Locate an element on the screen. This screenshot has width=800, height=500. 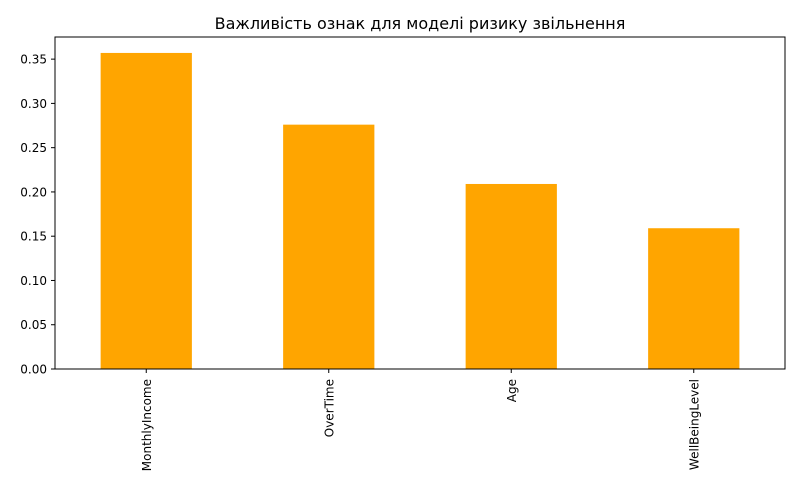
x-tick-label-monthlyincome: MonthlyIncome is located at coordinates (147, 425).